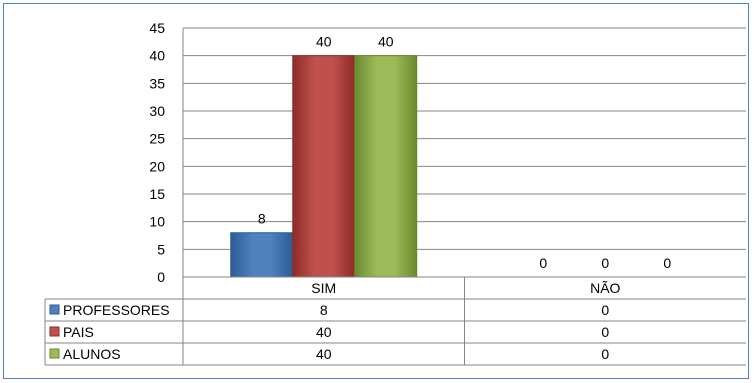  What do you see at coordinates (262, 219) in the screenshot?
I see `data-label: 8` at bounding box center [262, 219].